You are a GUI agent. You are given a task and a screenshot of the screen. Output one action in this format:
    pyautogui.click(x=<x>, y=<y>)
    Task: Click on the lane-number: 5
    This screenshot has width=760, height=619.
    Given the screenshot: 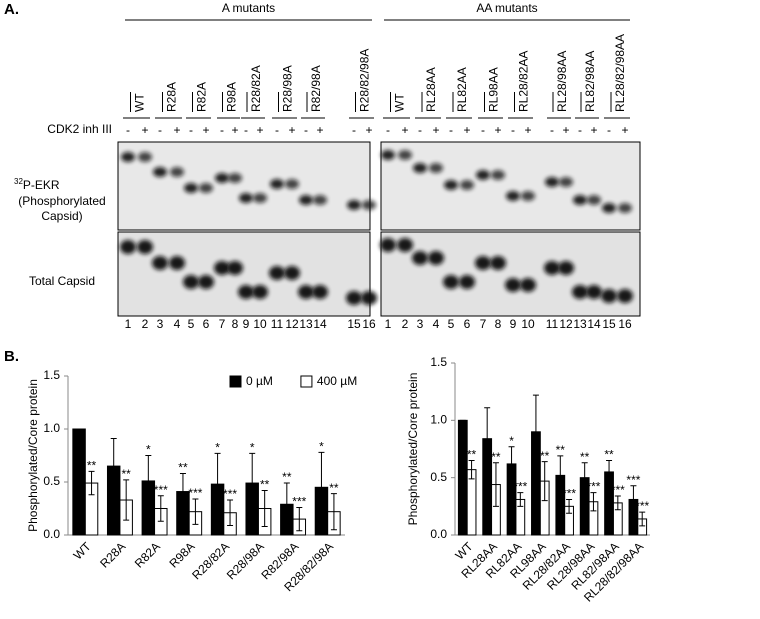 What is the action you would take?
    pyautogui.click(x=451, y=324)
    